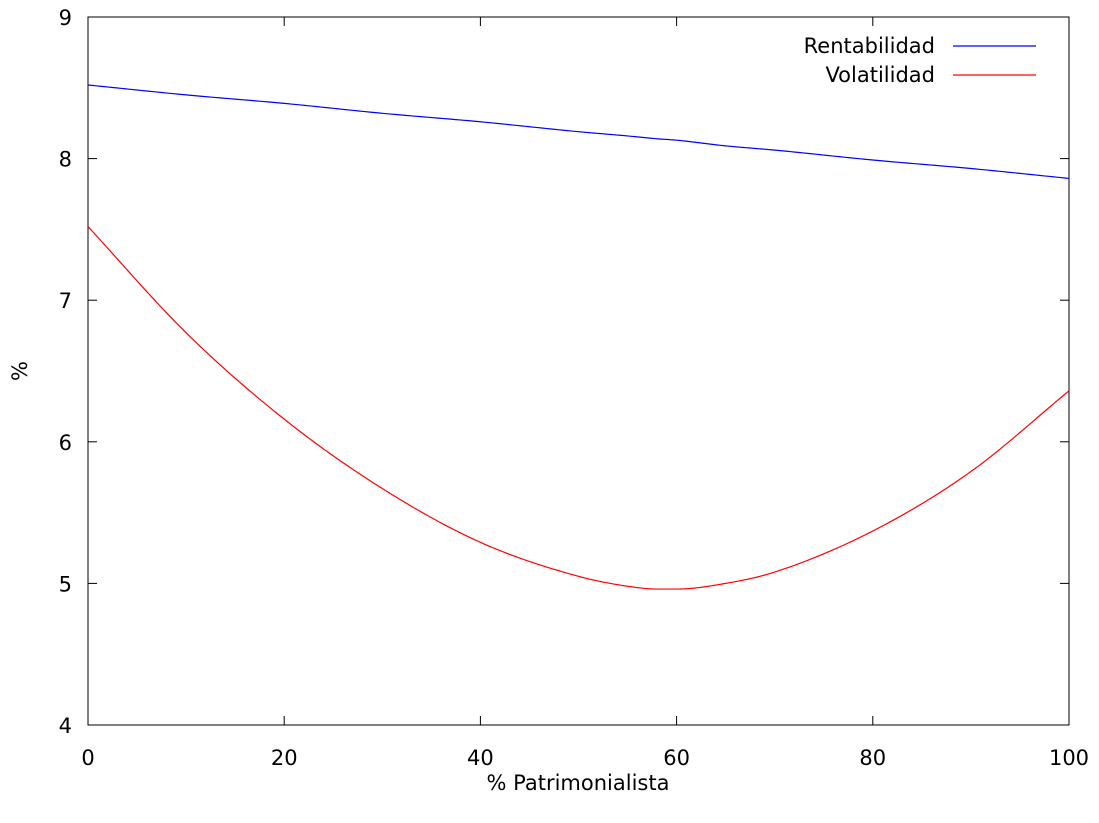 This screenshot has width=1099, height=823. What do you see at coordinates (65, 726) in the screenshot?
I see `y-tick-label: 4` at bounding box center [65, 726].